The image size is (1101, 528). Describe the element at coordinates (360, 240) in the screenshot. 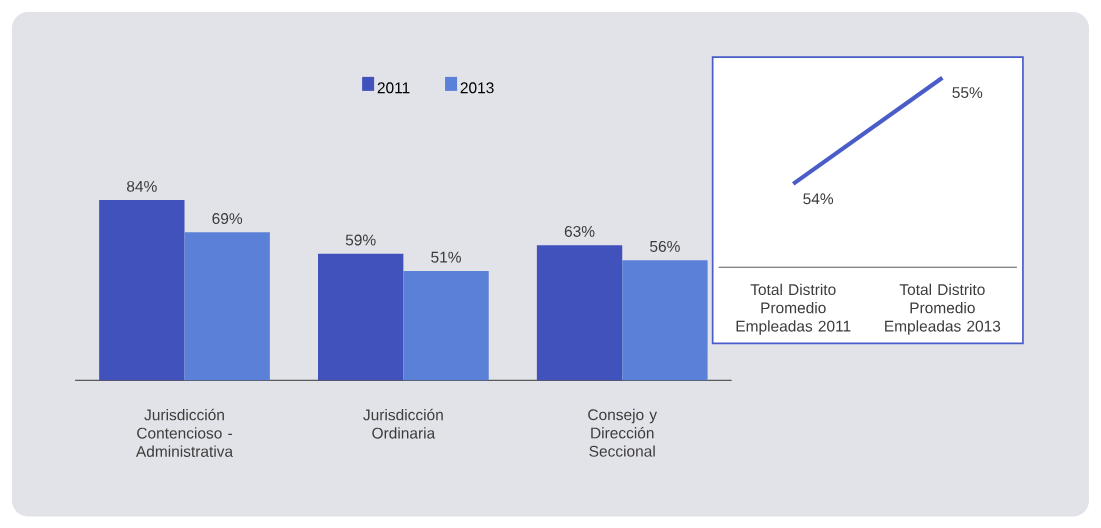

I see `data-label: 59%` at that location.